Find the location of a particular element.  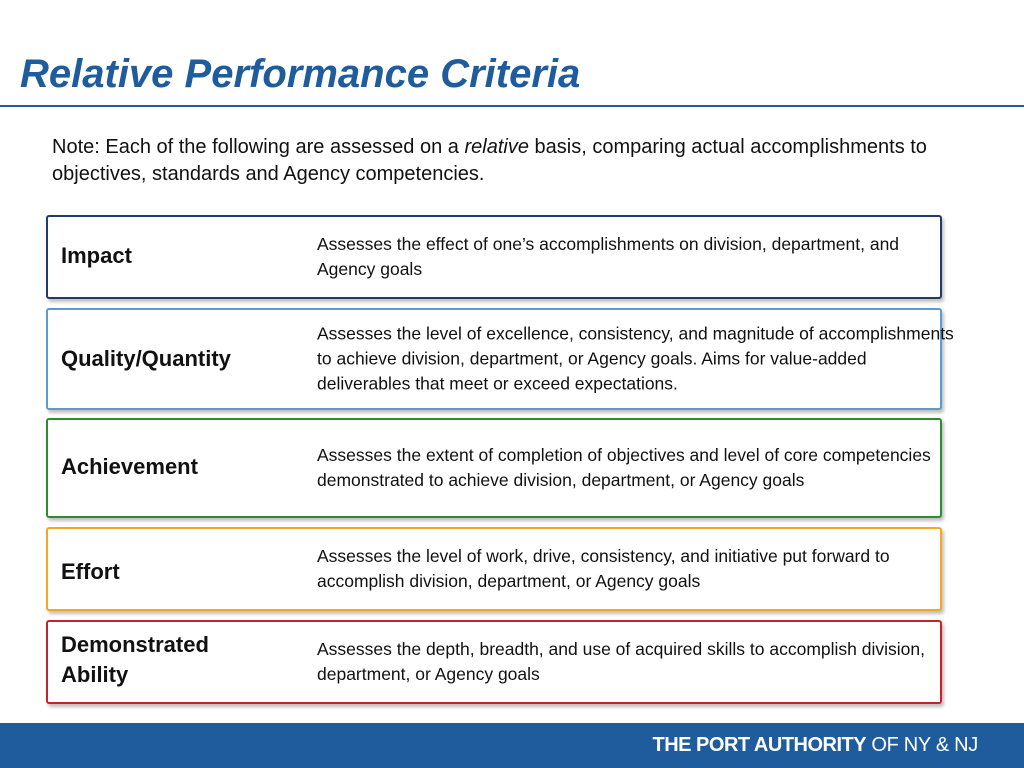

note-emphasis: relative is located at coordinates (496, 147).